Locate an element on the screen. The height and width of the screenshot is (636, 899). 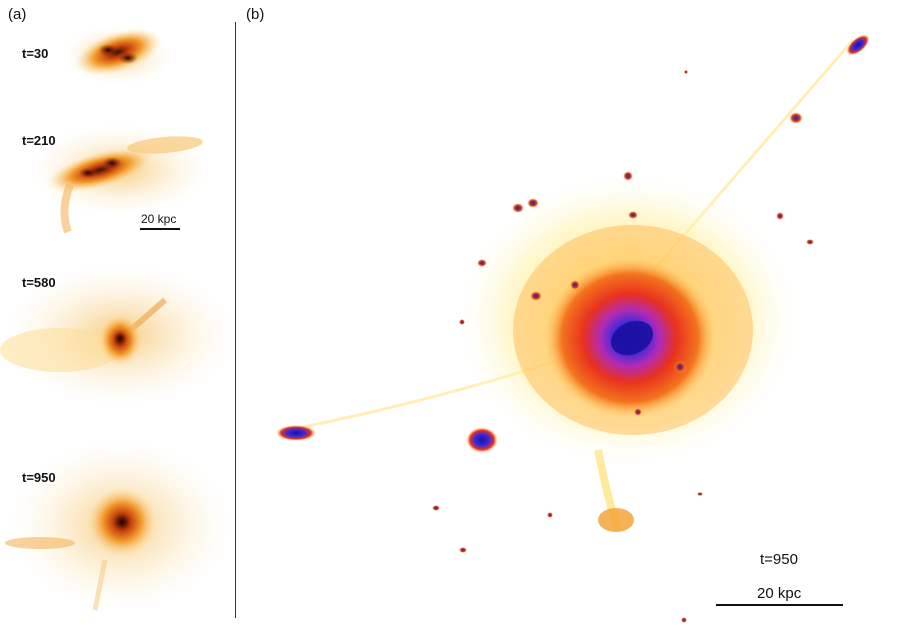
frame-time-label: t=30 is located at coordinates (35, 53).